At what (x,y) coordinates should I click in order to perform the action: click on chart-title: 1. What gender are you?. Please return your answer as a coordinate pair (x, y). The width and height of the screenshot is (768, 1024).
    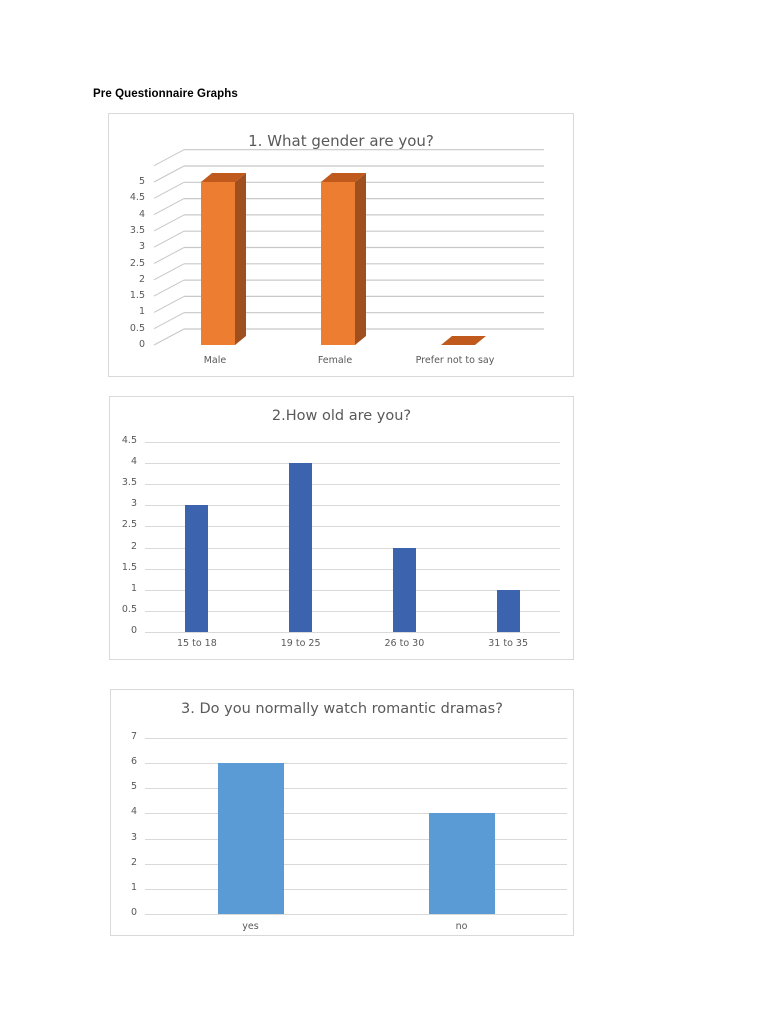
    Looking at the image, I should click on (341, 141).